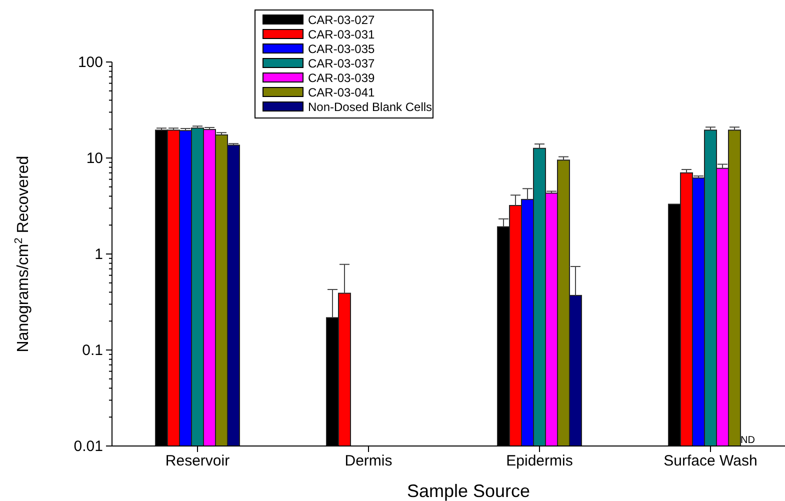 The width and height of the screenshot is (785, 501). What do you see at coordinates (92, 350) in the screenshot?
I see `y-tick-label: 0.1` at bounding box center [92, 350].